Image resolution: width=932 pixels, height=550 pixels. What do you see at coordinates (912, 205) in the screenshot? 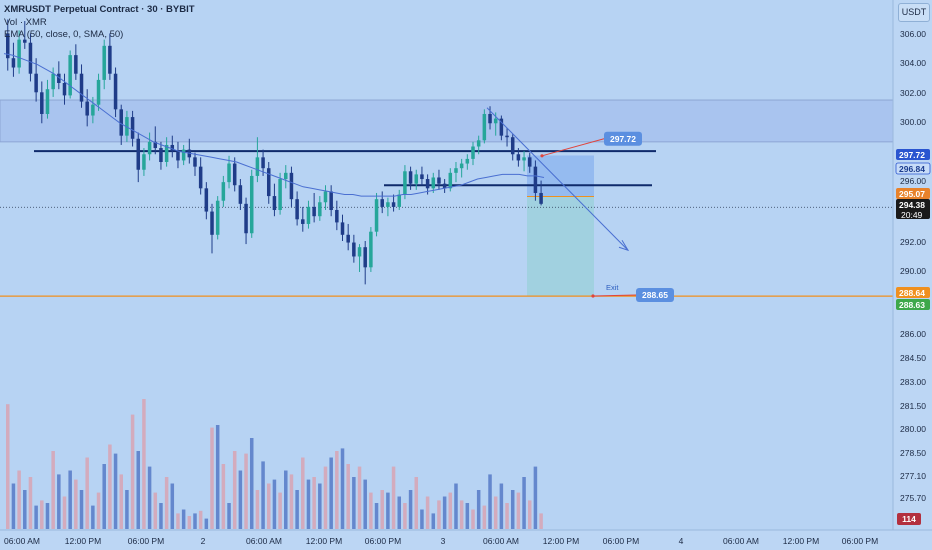
I see `price-axis-label-text: 294.38` at bounding box center [912, 205].